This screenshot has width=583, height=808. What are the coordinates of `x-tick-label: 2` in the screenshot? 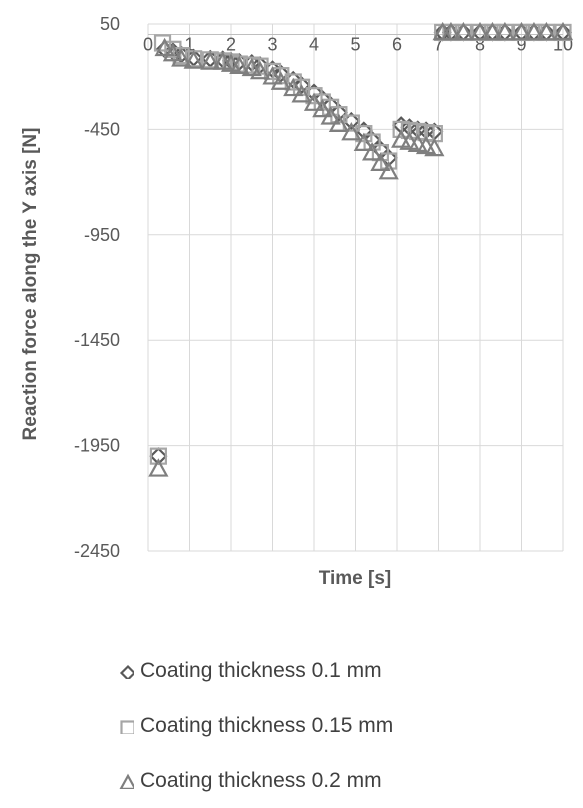 It's located at (231, 45).